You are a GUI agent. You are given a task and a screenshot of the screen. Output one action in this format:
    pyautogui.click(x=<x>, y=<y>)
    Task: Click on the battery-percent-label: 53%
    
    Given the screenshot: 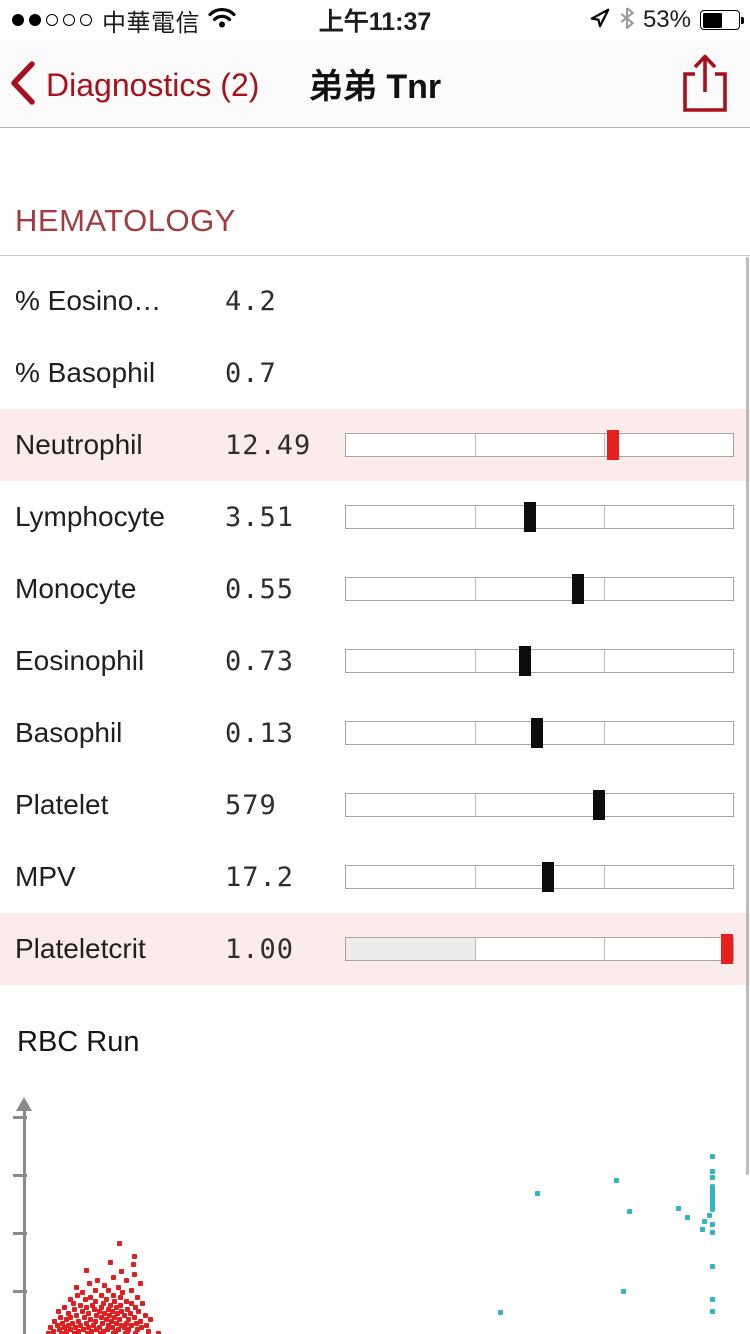 What is the action you would take?
    pyautogui.click(x=666, y=19)
    